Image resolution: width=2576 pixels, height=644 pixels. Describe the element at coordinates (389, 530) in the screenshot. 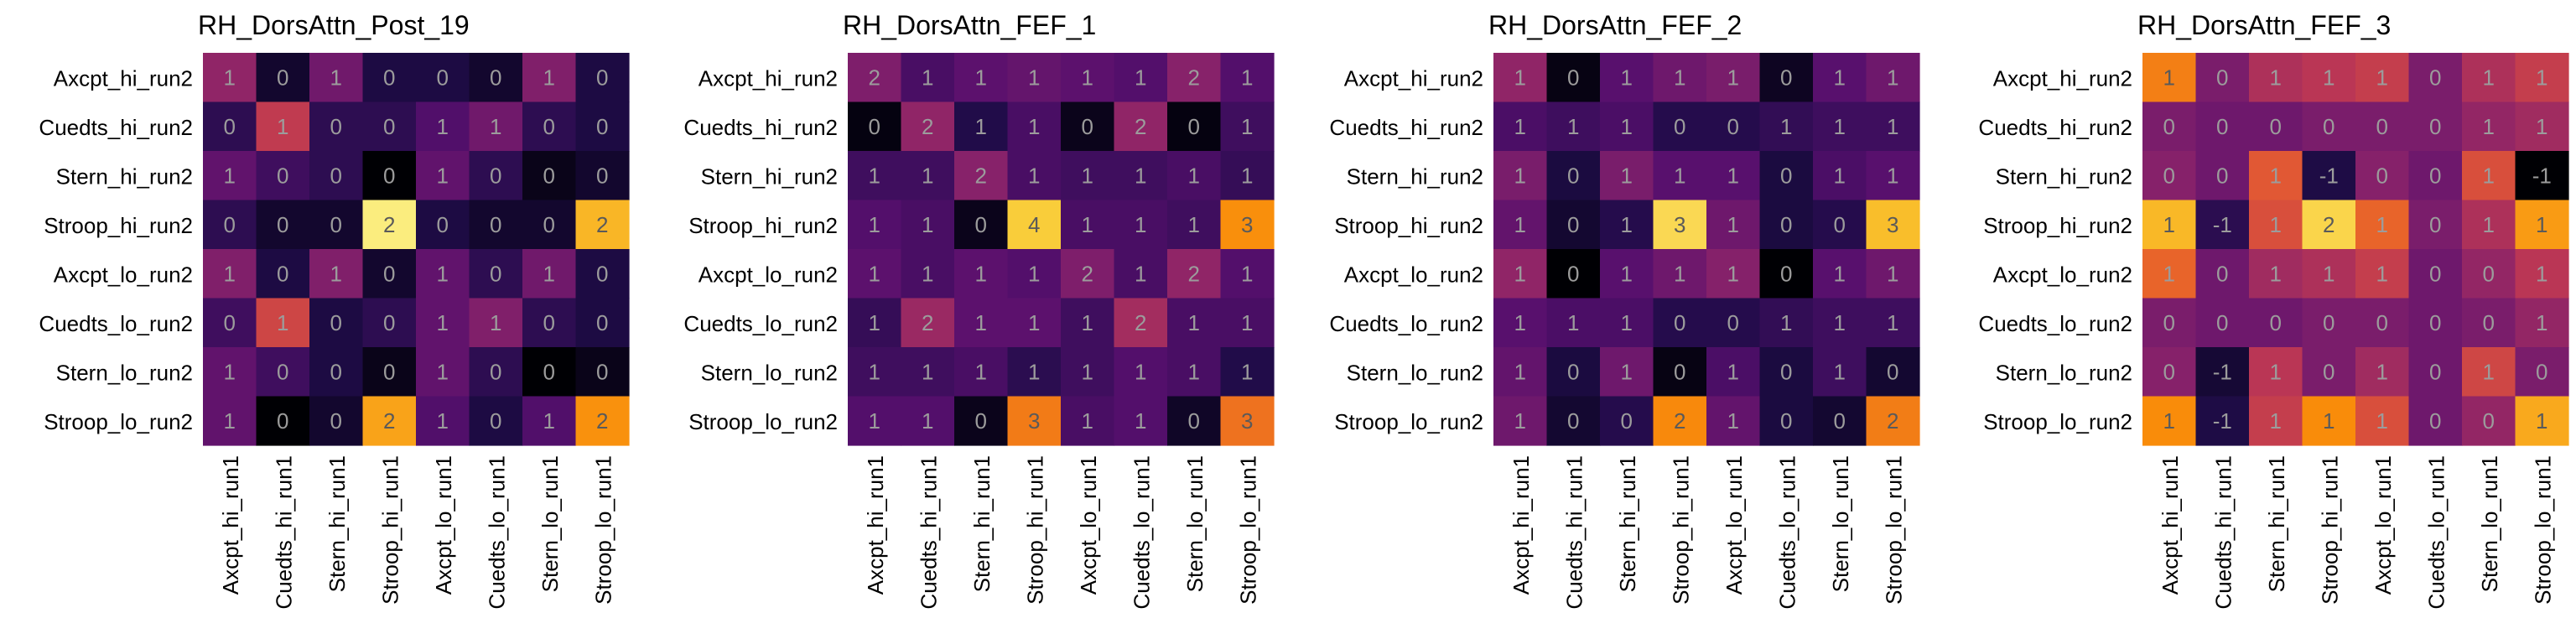

I see `col-tick-label: Stroop_hi_run1` at that location.